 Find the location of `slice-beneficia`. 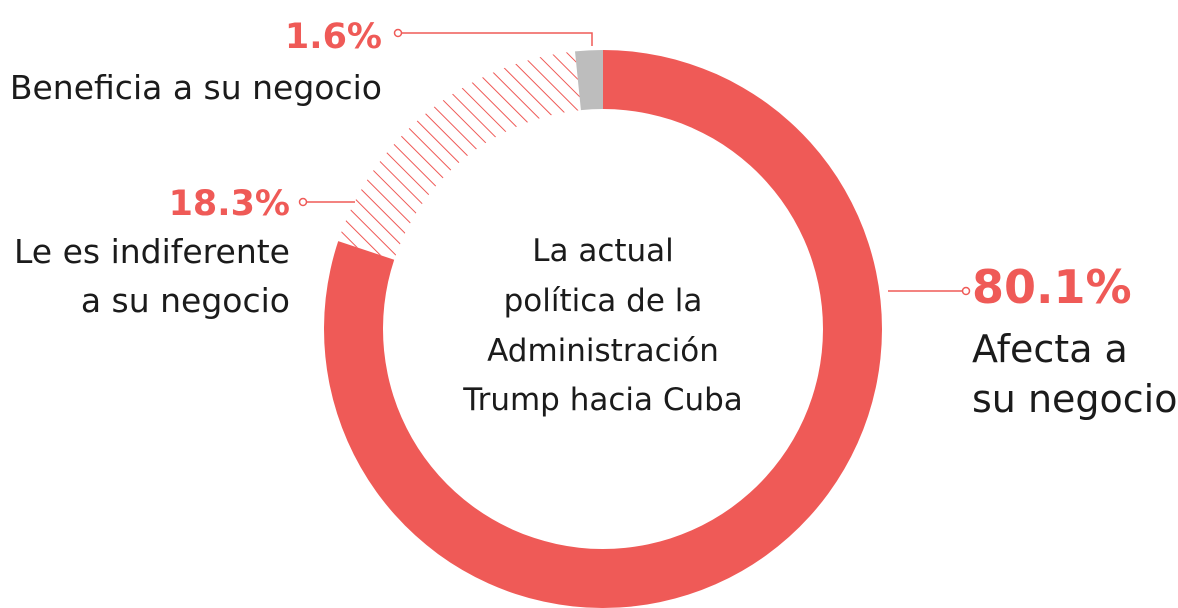

slice-beneficia is located at coordinates (588, 80).